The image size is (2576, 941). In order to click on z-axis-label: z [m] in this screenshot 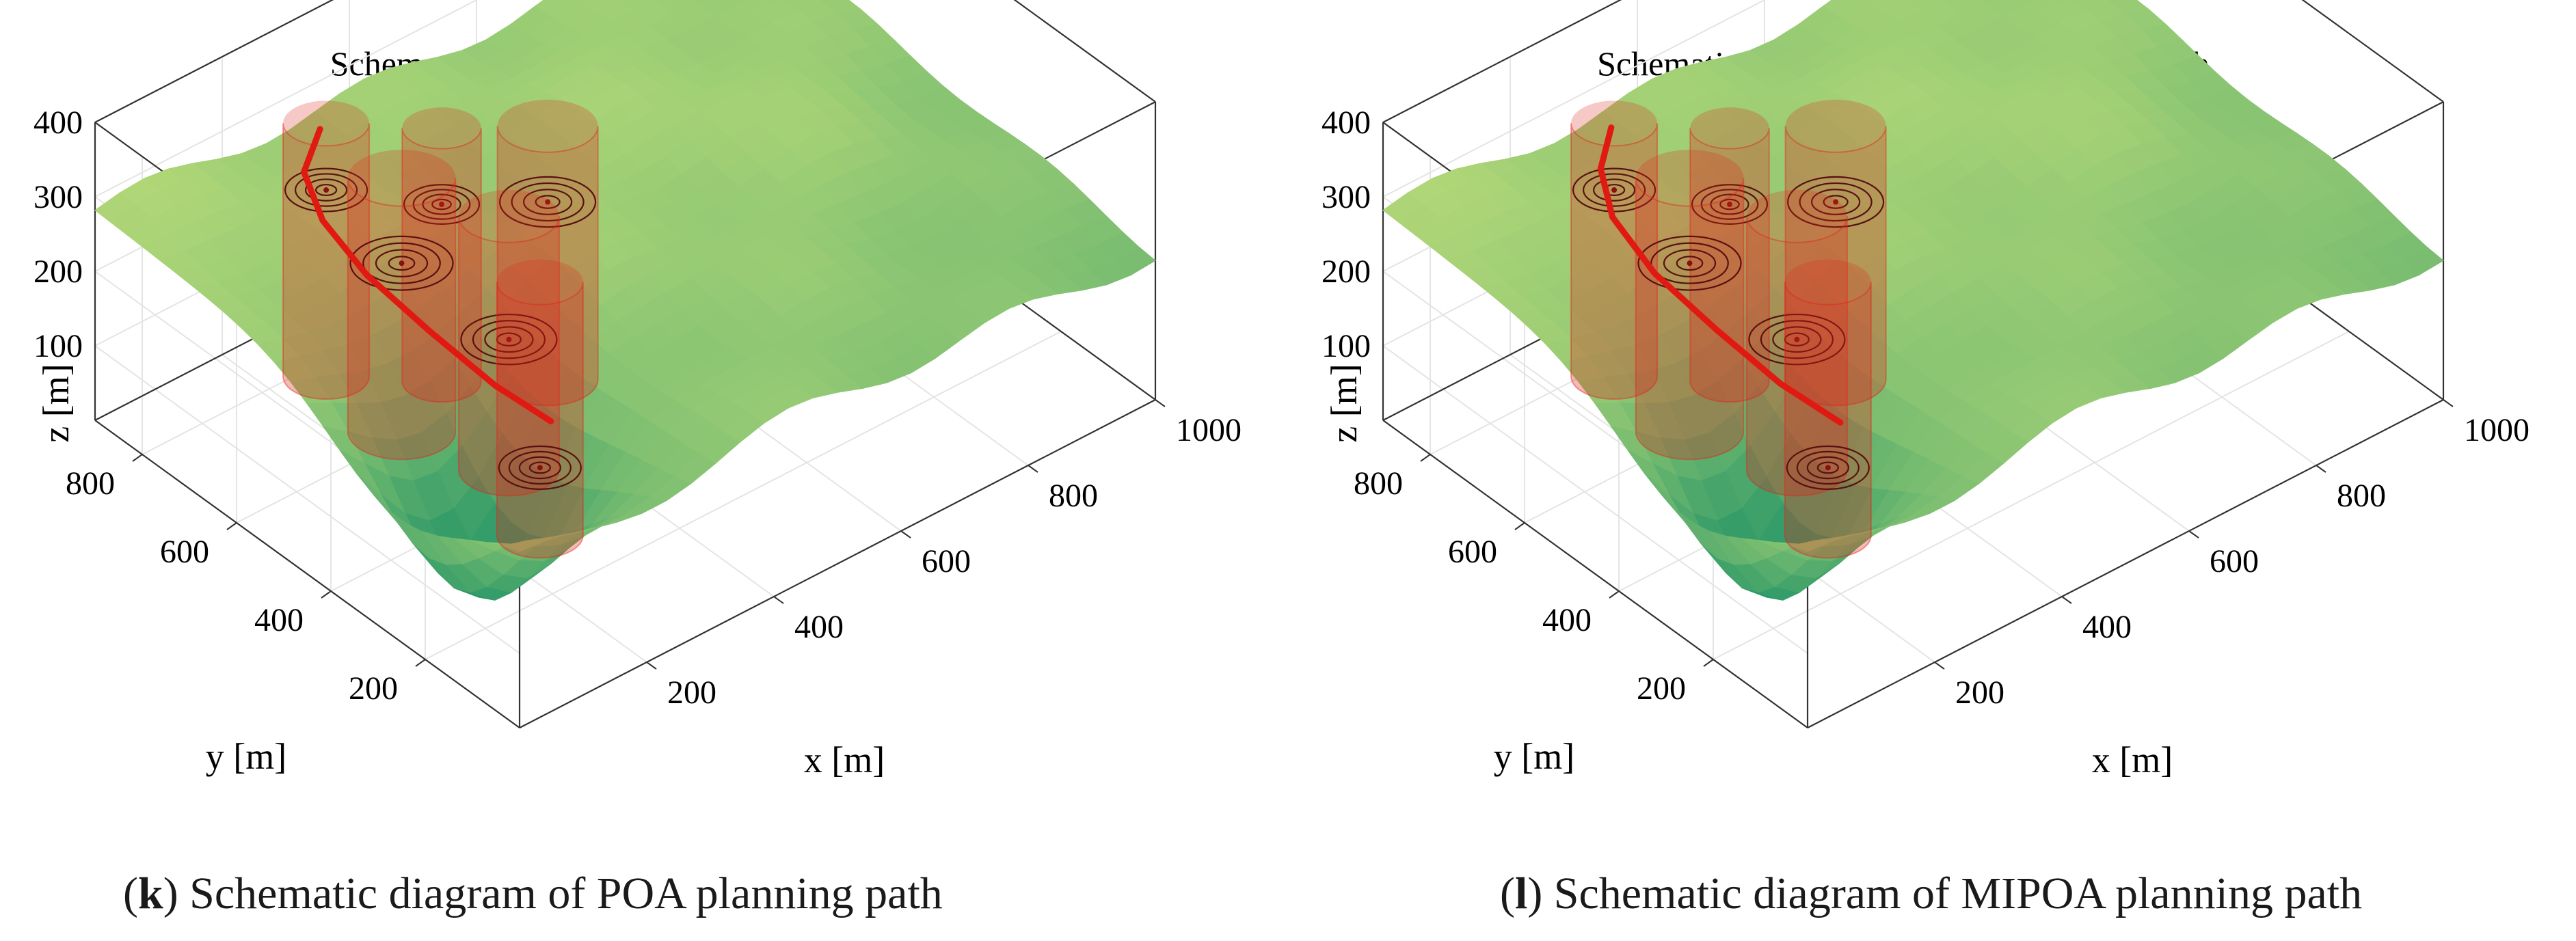, I will do `click(1344, 403)`.